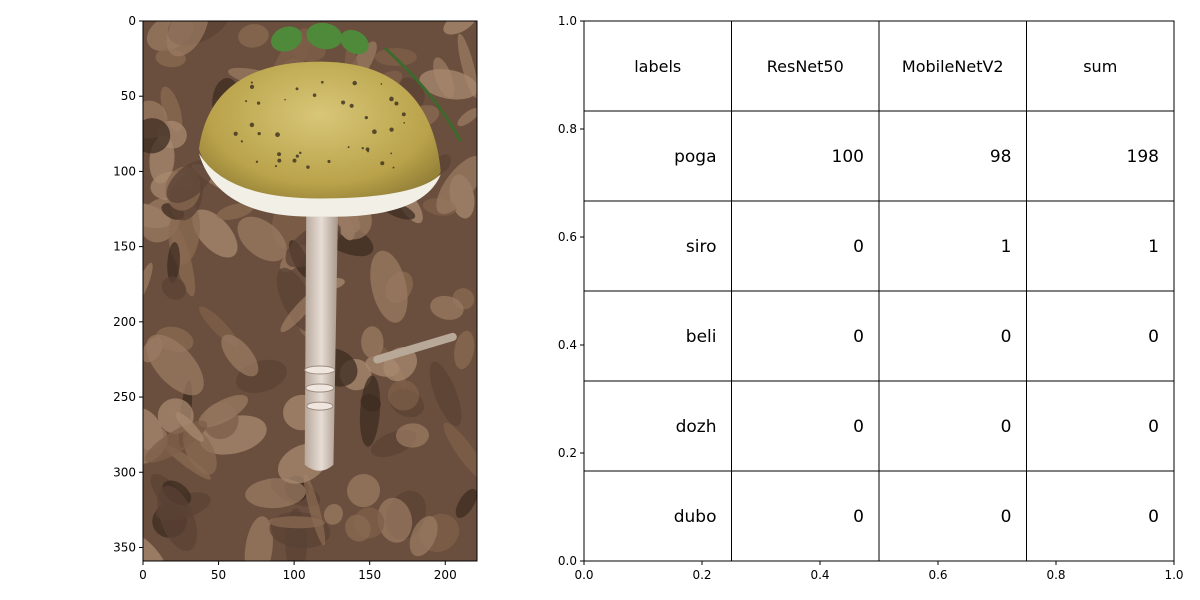 The width and height of the screenshot is (1200, 600). What do you see at coordinates (695, 157) in the screenshot?
I see `table-cell-value: poga` at bounding box center [695, 157].